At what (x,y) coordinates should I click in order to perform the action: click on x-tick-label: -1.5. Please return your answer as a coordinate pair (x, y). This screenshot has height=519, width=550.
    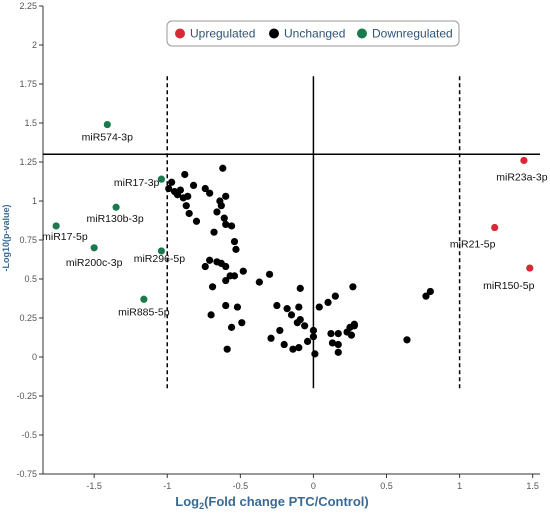
    Looking at the image, I should click on (94, 486).